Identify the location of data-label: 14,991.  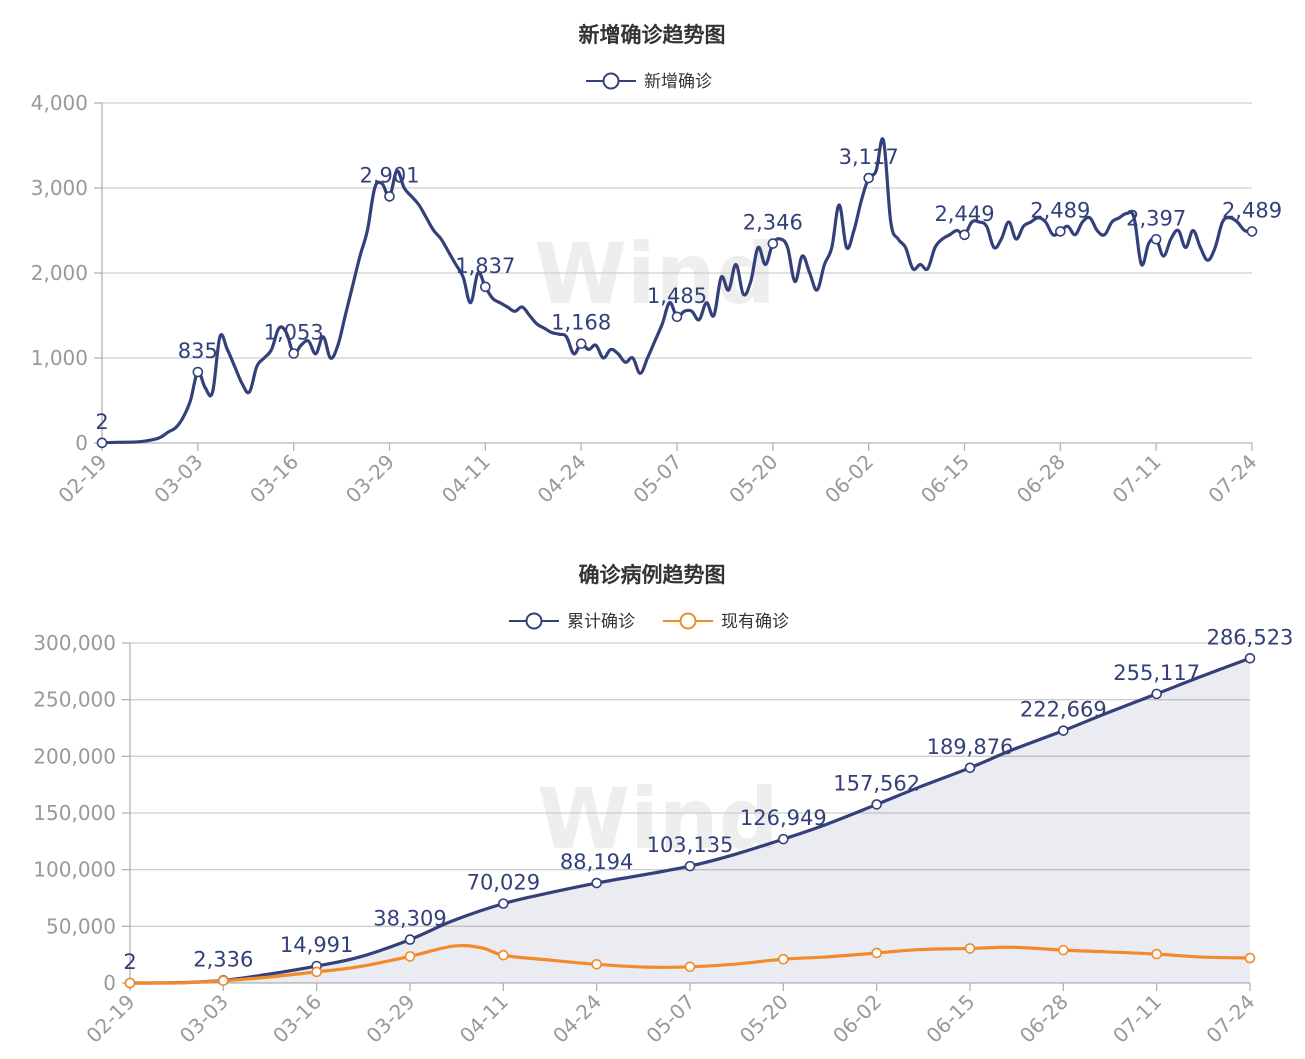
(316, 945).